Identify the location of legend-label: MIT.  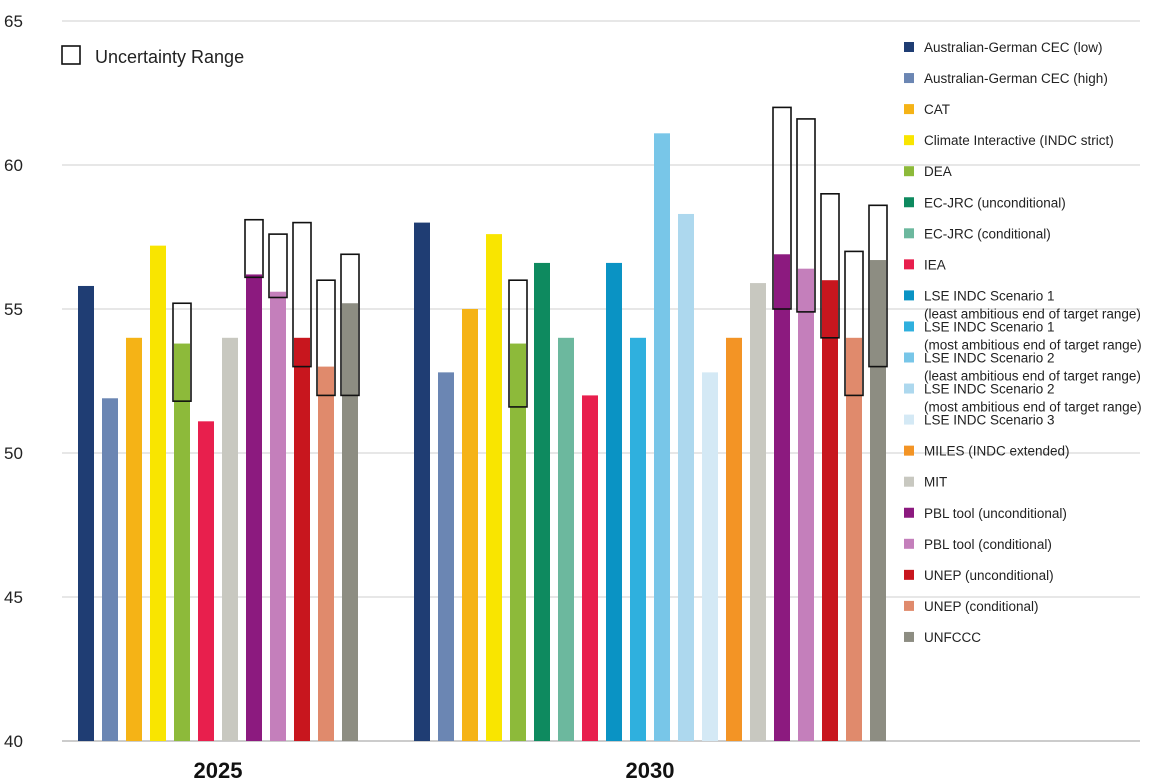
(935, 482).